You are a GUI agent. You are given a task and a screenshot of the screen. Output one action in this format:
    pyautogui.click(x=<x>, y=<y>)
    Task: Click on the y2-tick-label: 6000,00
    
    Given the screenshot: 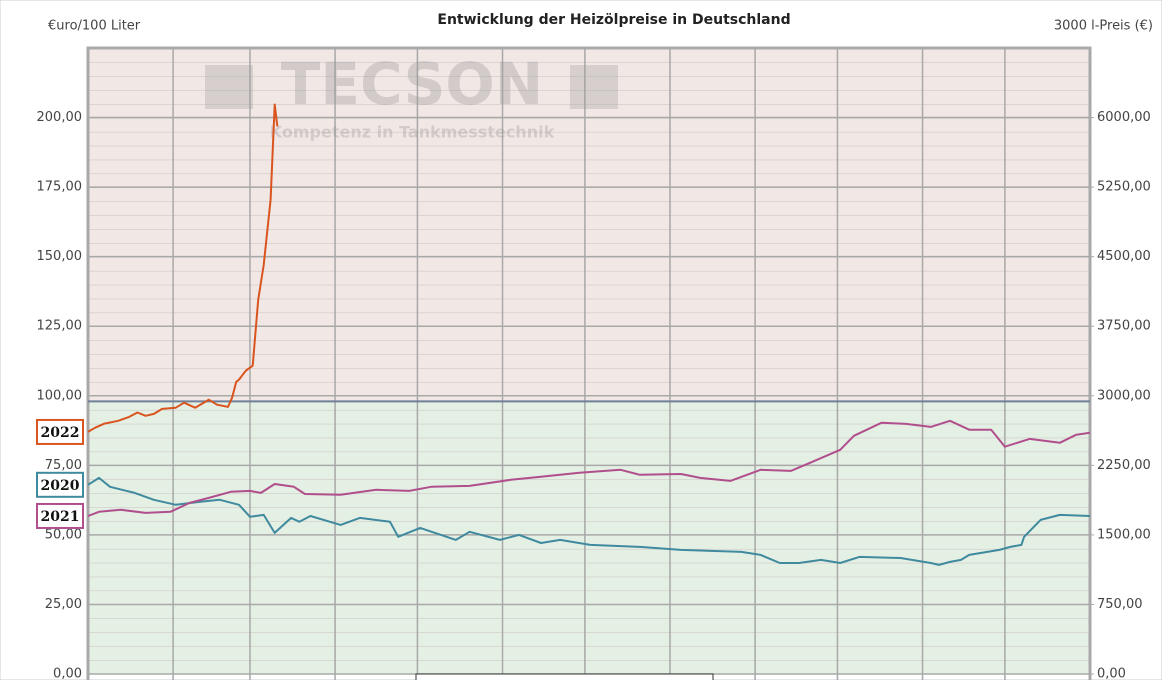 What is the action you would take?
    pyautogui.click(x=1124, y=117)
    